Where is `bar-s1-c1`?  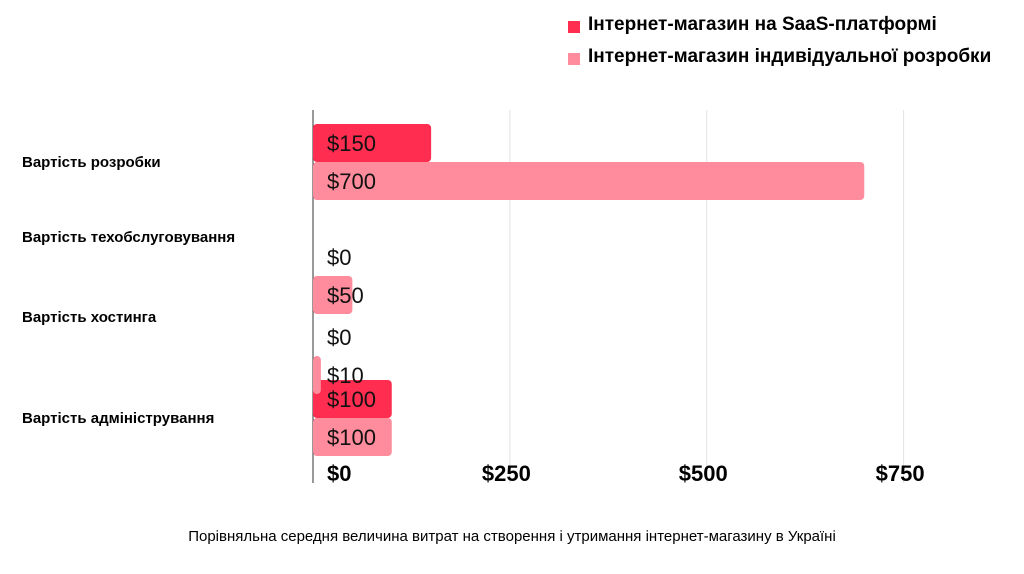 bar-s1-c1 is located at coordinates (333, 295).